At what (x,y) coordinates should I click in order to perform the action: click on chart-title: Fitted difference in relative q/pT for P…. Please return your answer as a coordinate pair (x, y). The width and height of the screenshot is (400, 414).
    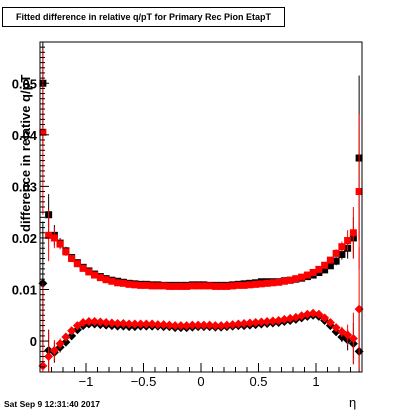
    Looking at the image, I should click on (143, 17).